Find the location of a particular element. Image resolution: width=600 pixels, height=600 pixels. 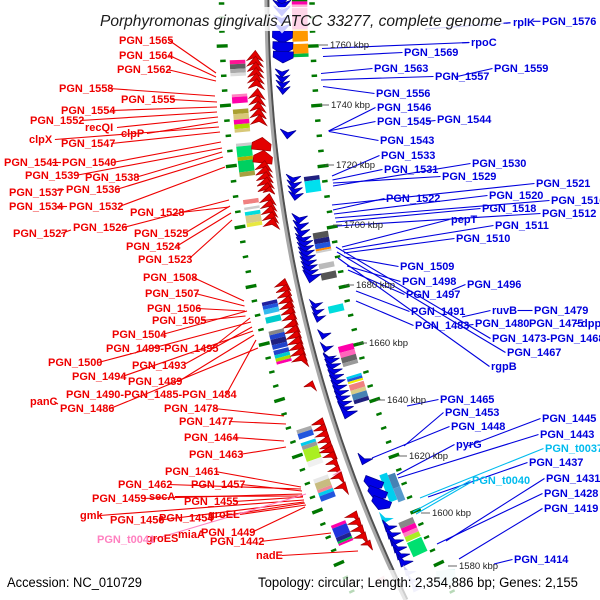

svg-text: PGN_1480 is located at coordinates (502, 324).